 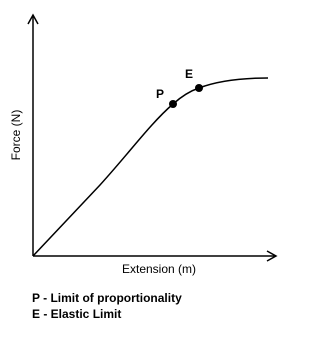 I want to click on x-axis-label: Extension (m), so click(x=159, y=269).